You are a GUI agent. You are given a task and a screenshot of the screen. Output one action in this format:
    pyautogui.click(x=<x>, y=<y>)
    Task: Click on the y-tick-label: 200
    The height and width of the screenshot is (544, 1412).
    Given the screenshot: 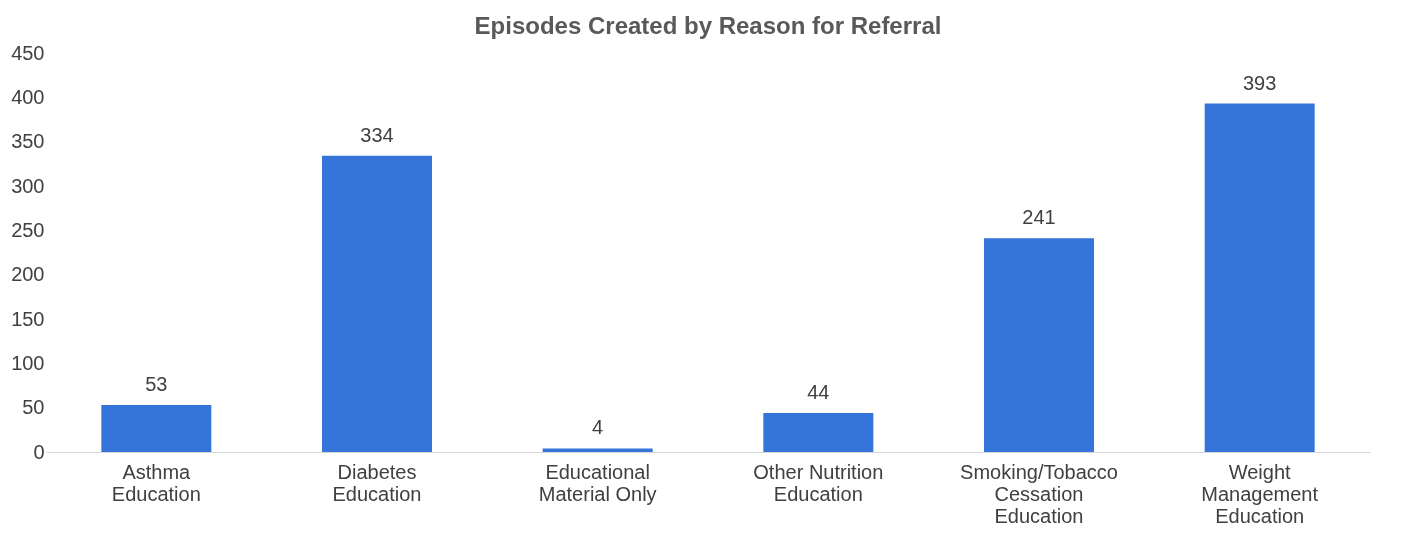 What is the action you would take?
    pyautogui.click(x=28, y=274)
    